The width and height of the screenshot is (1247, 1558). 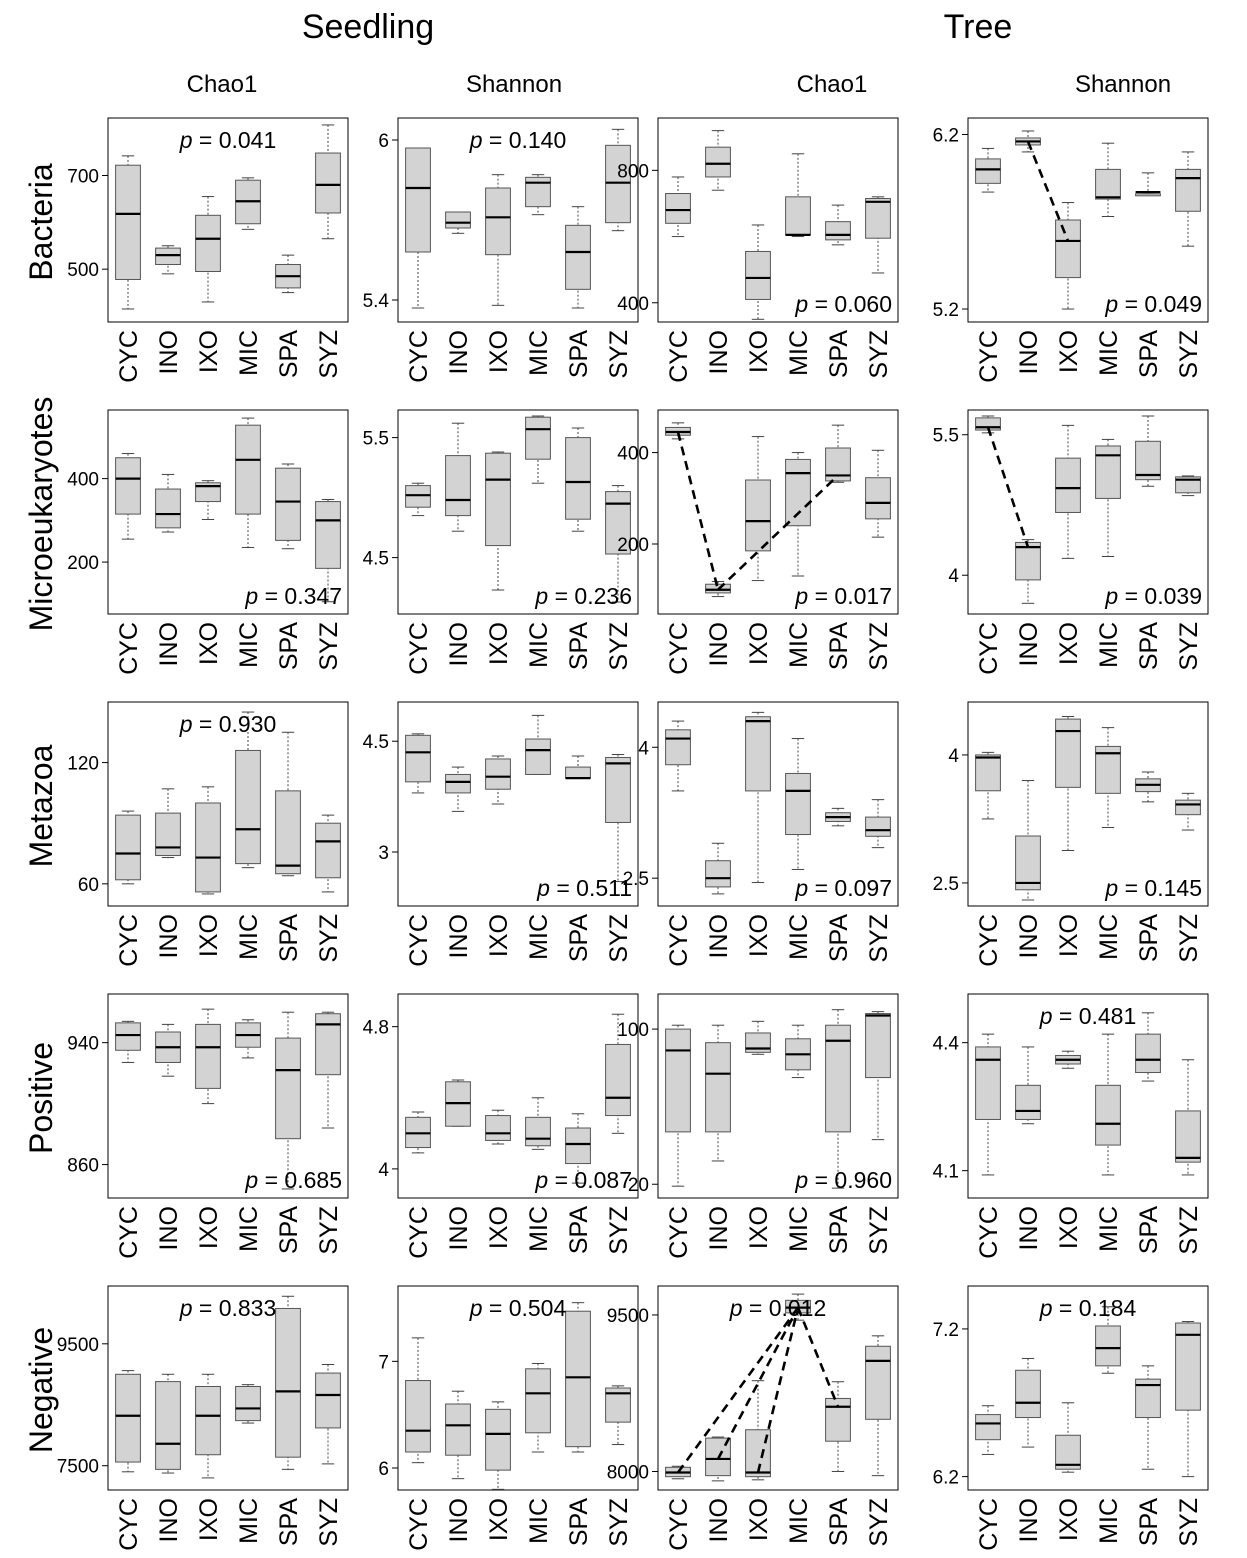 What do you see at coordinates (88, 885) in the screenshot?
I see `y-tick-label: 60` at bounding box center [88, 885].